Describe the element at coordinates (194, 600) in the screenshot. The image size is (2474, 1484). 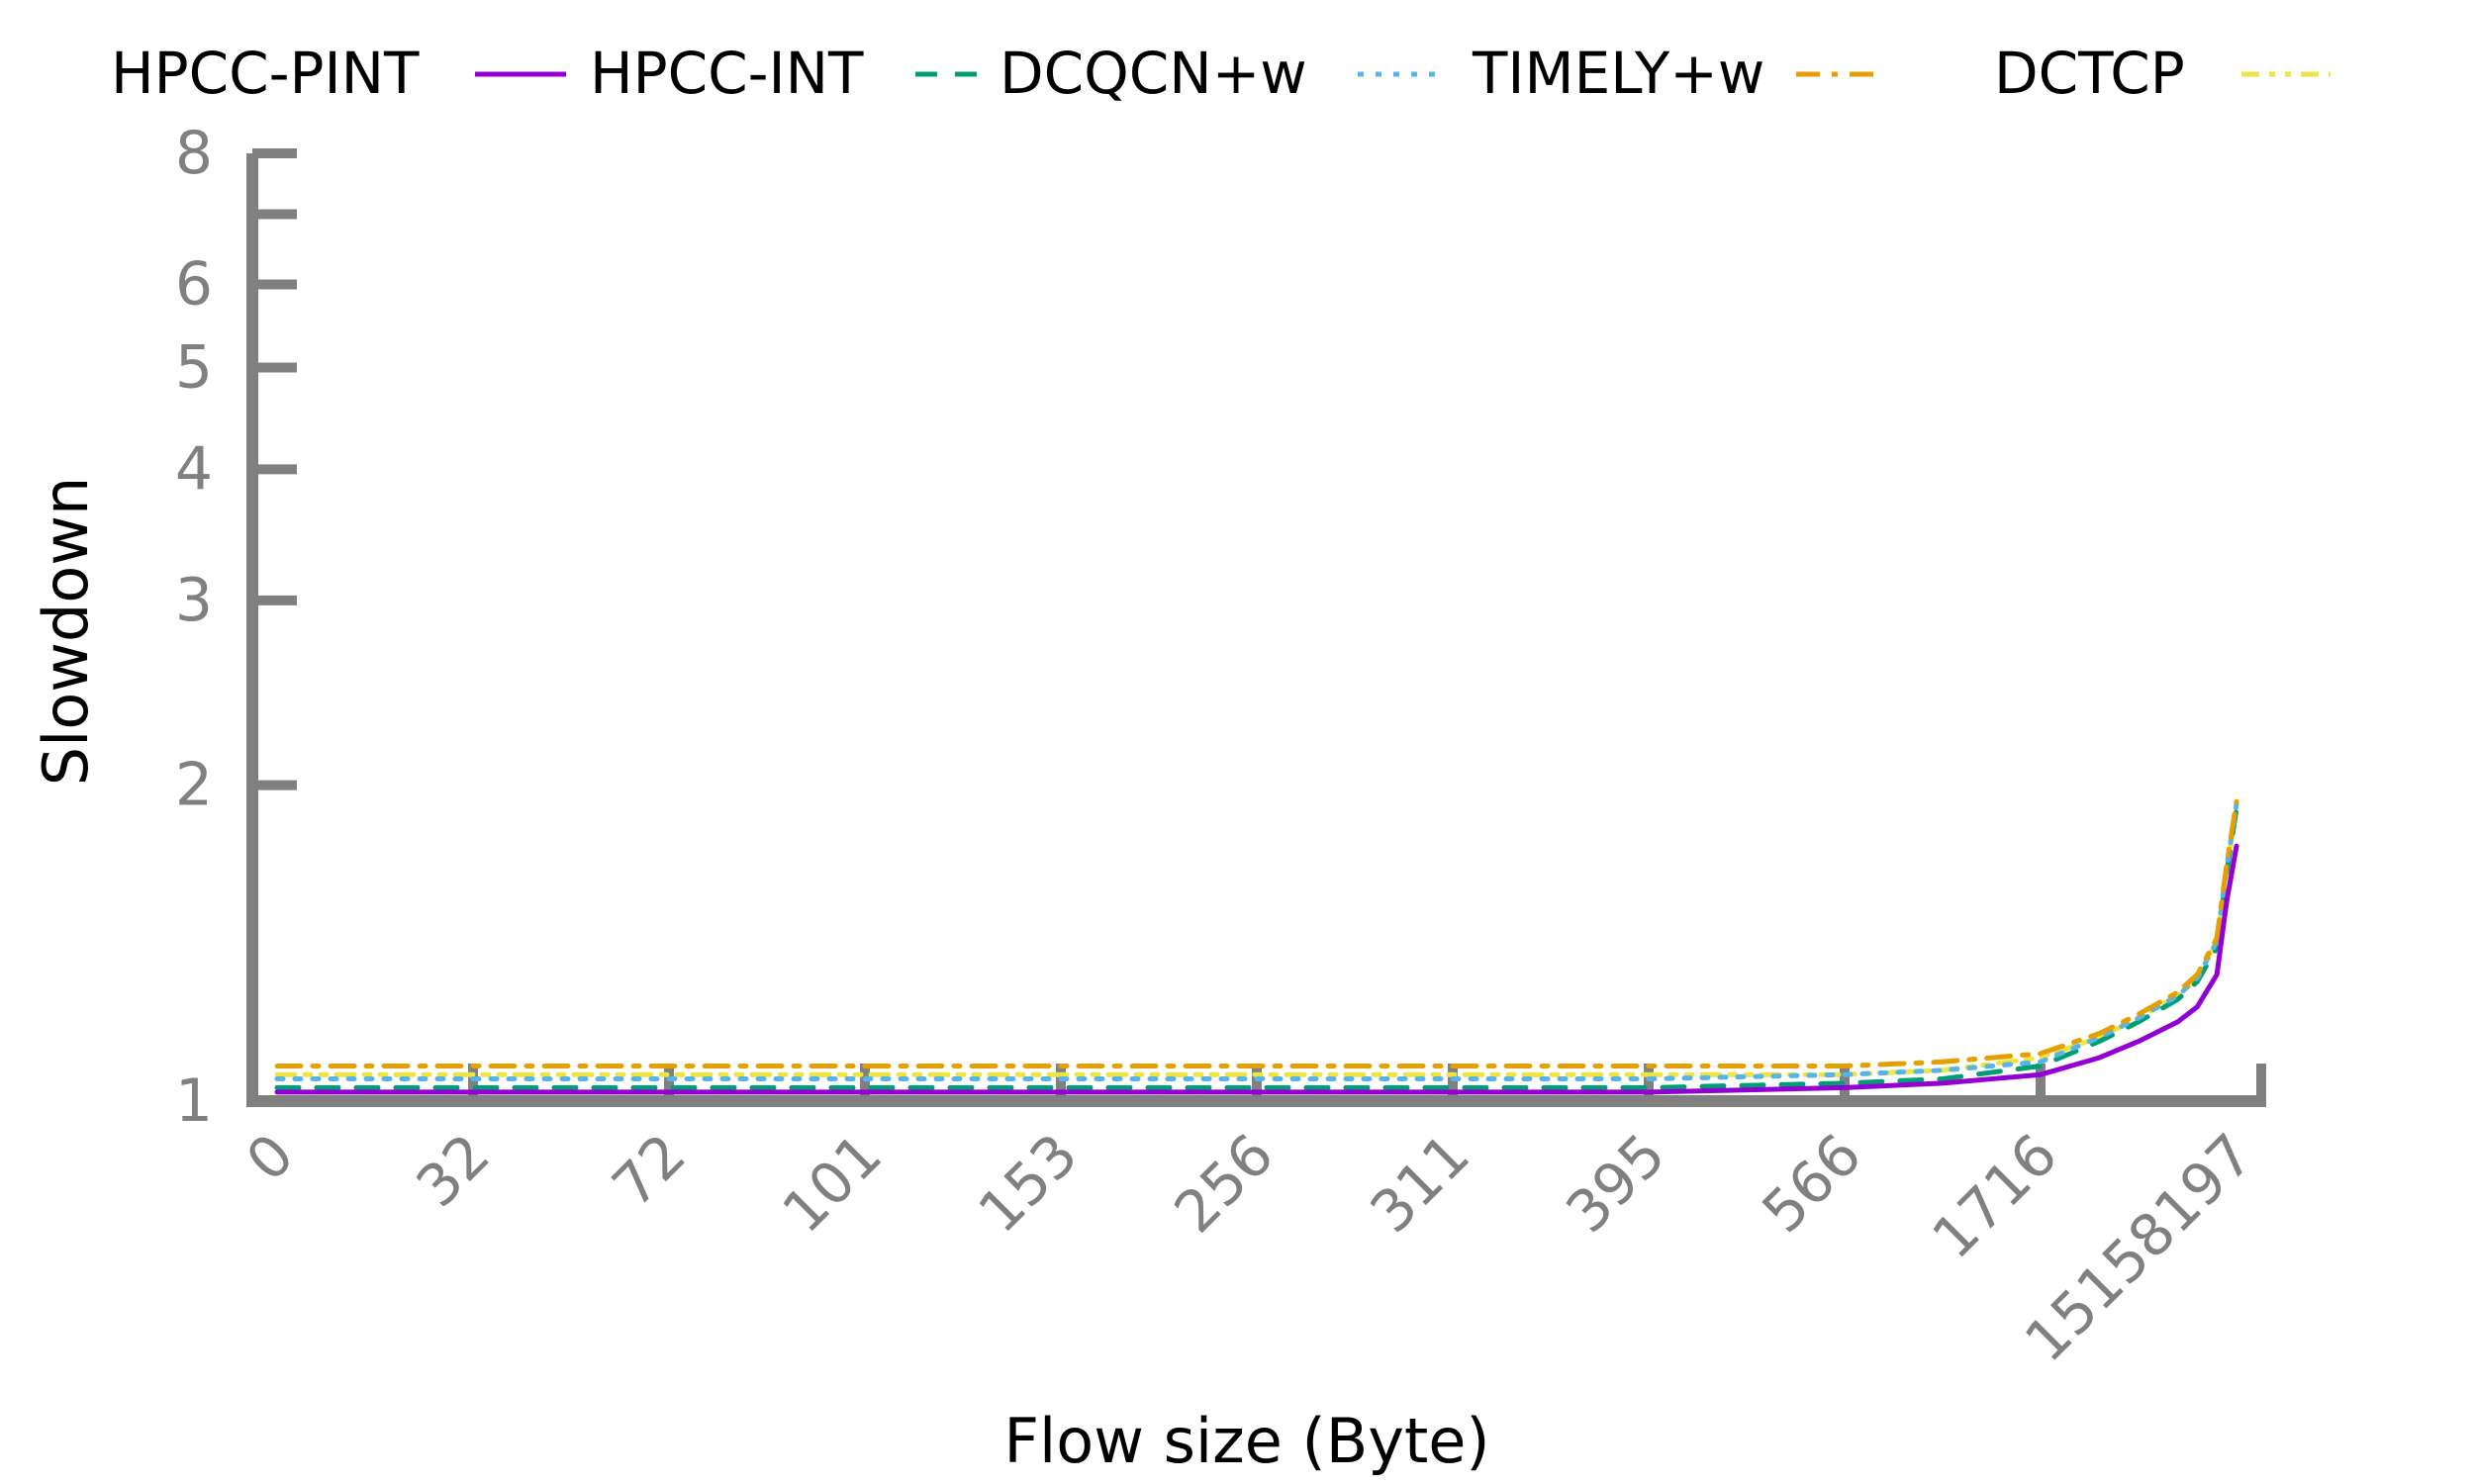
I see `y-tick-label: 3` at that location.